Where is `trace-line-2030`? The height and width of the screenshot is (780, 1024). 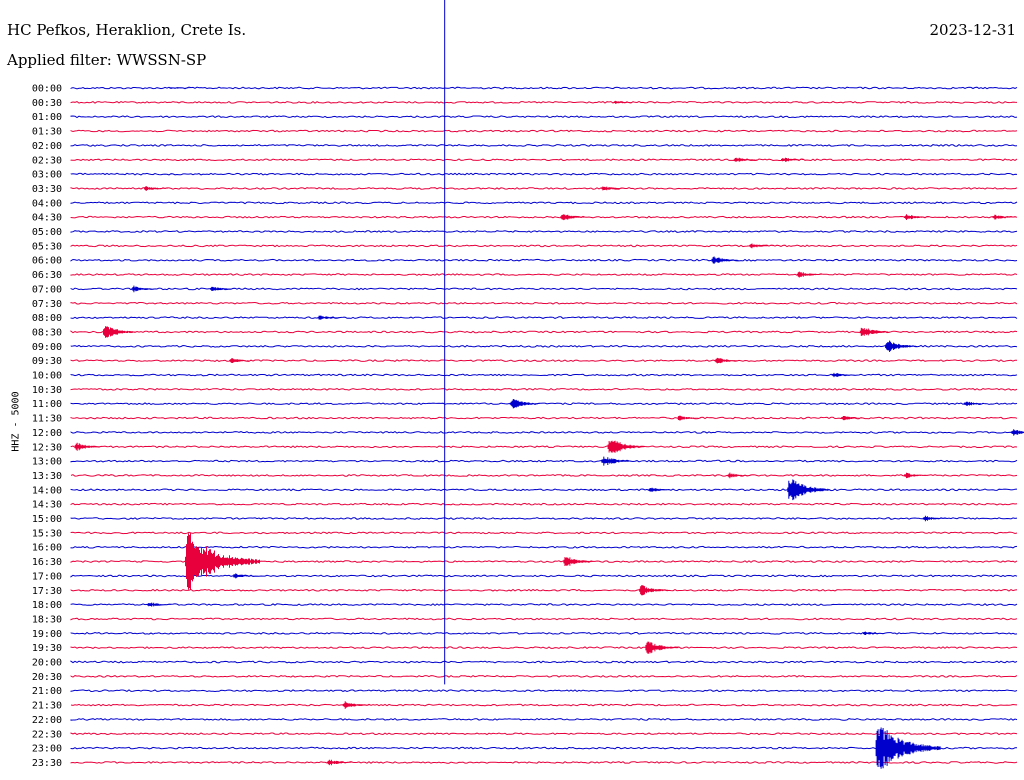 trace-line-2030 is located at coordinates (544, 676).